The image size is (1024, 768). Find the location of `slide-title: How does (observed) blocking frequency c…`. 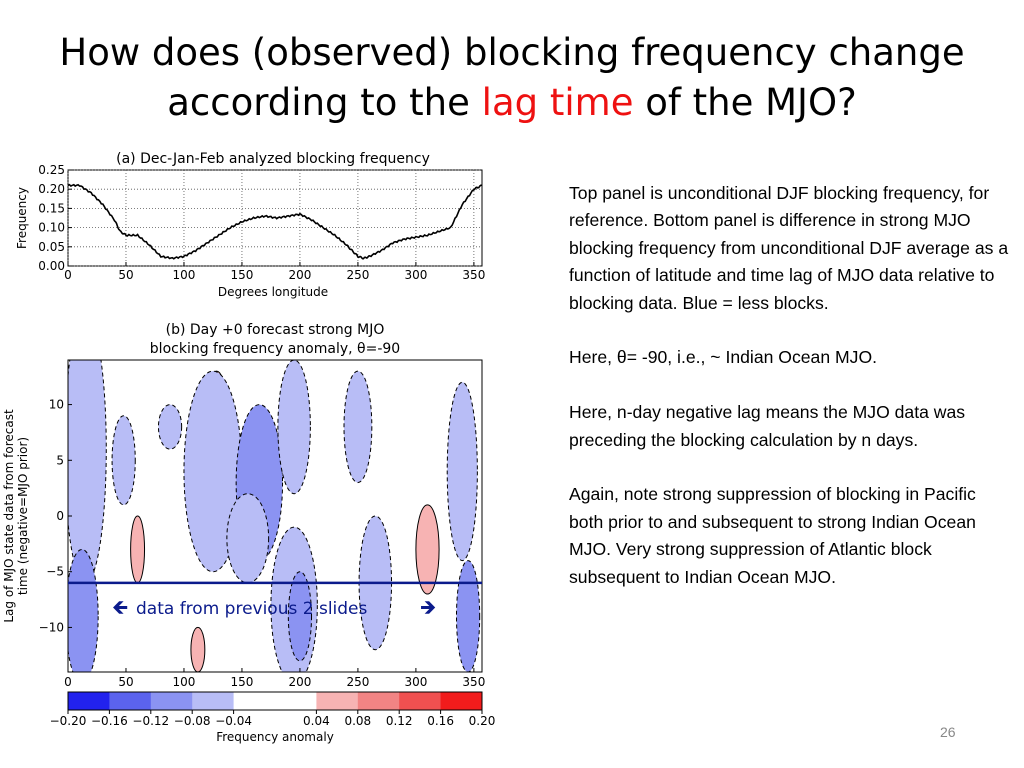

slide-title: How does (observed) blocking frequency c… is located at coordinates (512, 78).